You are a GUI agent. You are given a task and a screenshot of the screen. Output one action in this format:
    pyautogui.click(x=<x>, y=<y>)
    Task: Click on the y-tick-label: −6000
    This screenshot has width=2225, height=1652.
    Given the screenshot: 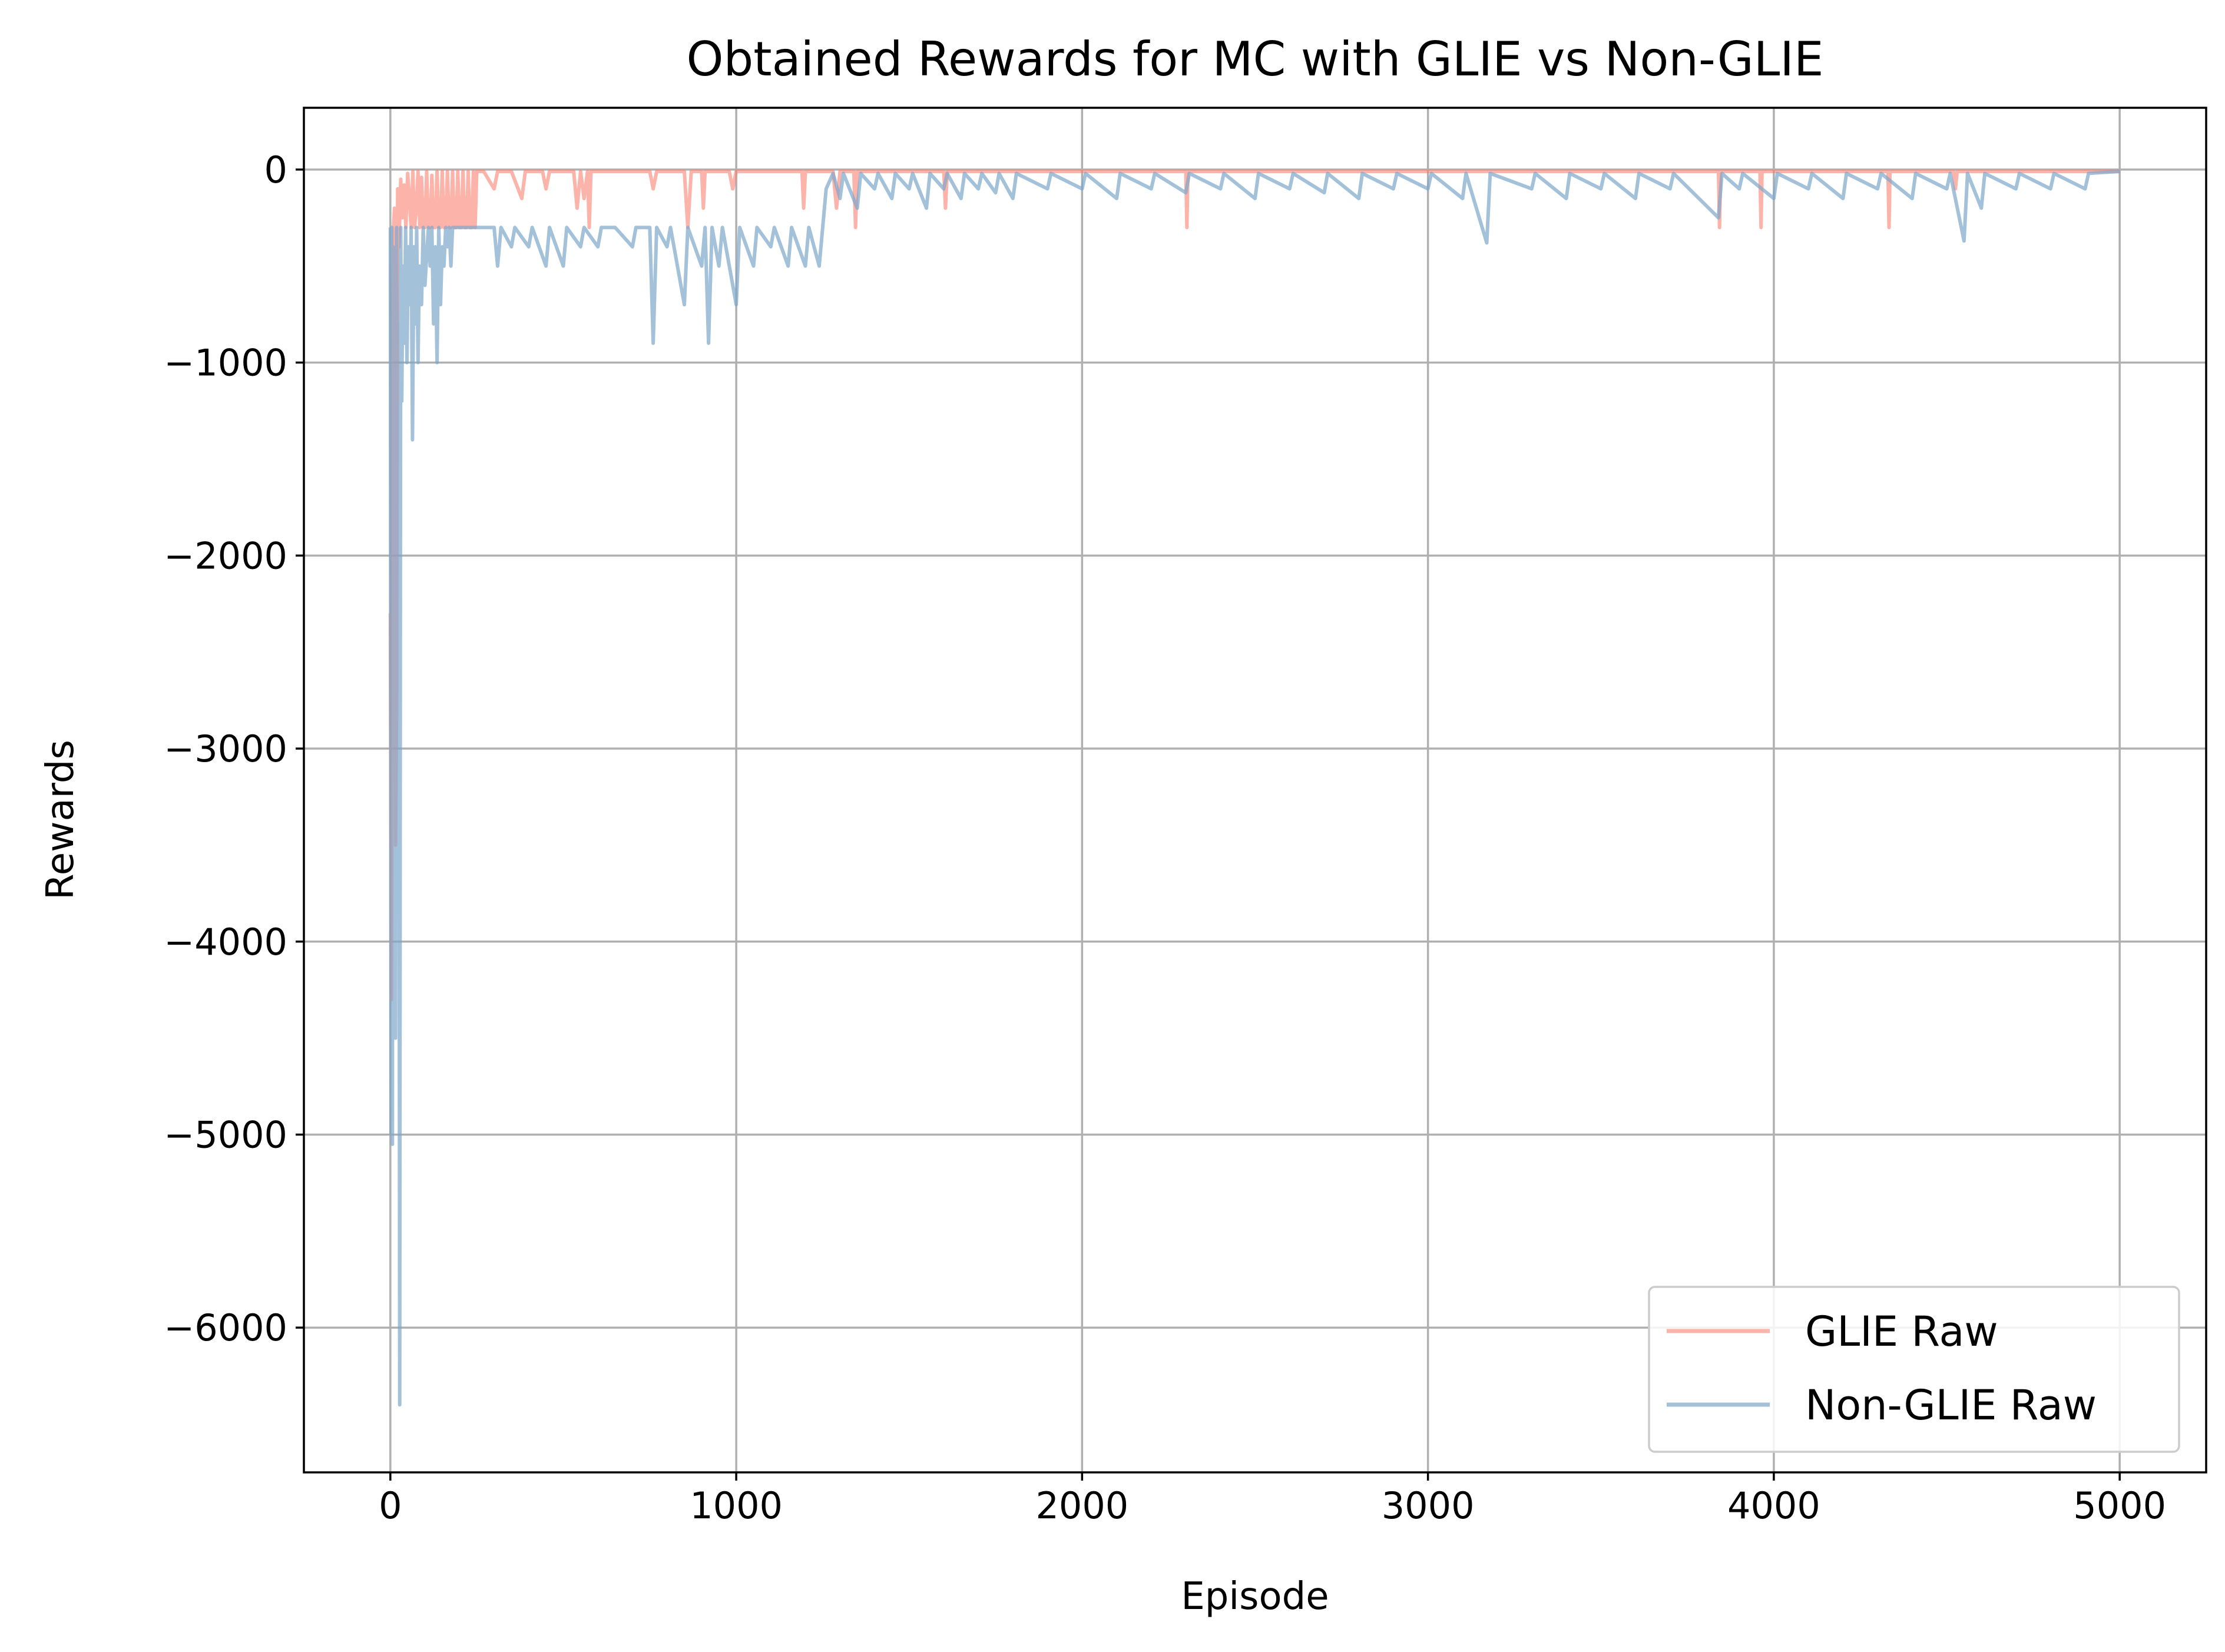 What is the action you would take?
    pyautogui.click(x=226, y=1328)
    